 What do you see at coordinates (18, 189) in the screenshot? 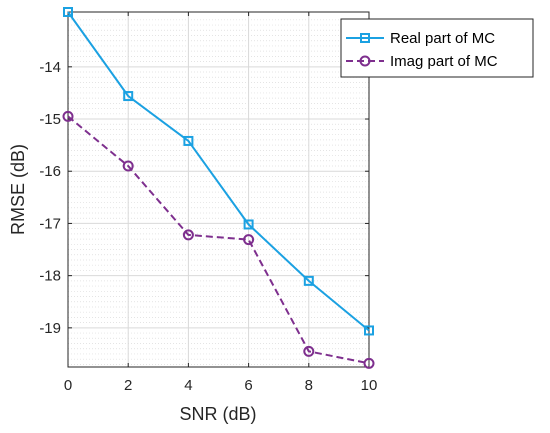
I see `y-axis-title: RMSE (dB)` at bounding box center [18, 189].